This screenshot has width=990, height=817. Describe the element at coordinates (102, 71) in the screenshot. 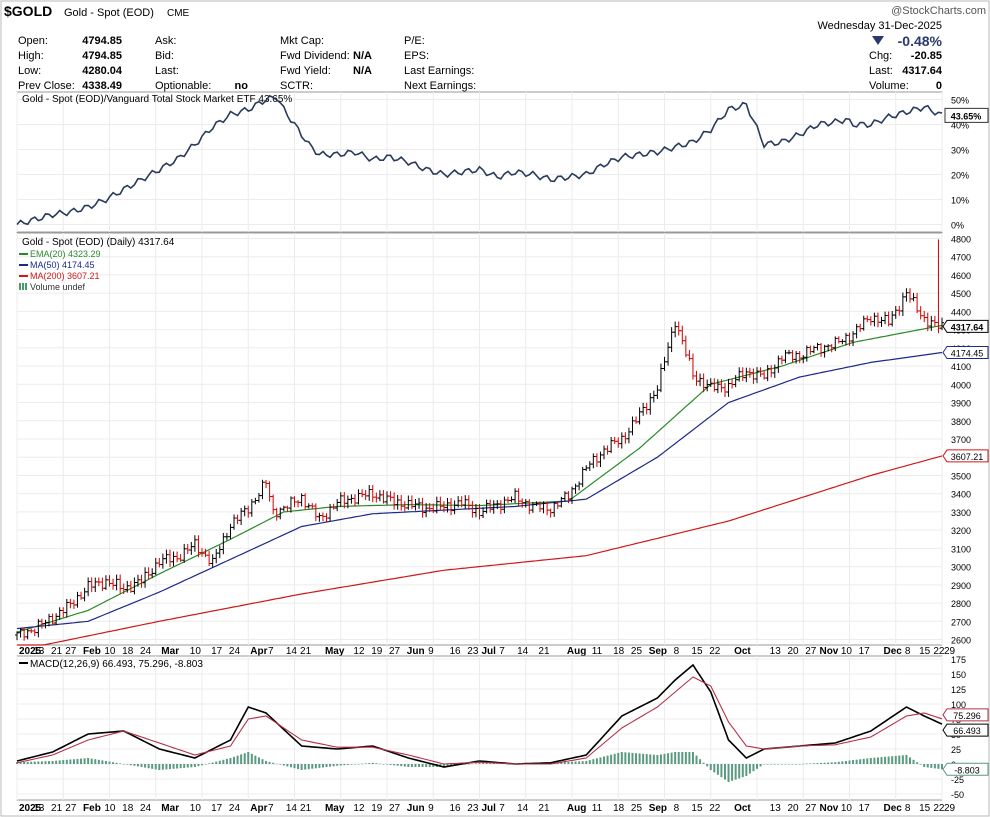

I see `quote-value: 4280.04` at that location.